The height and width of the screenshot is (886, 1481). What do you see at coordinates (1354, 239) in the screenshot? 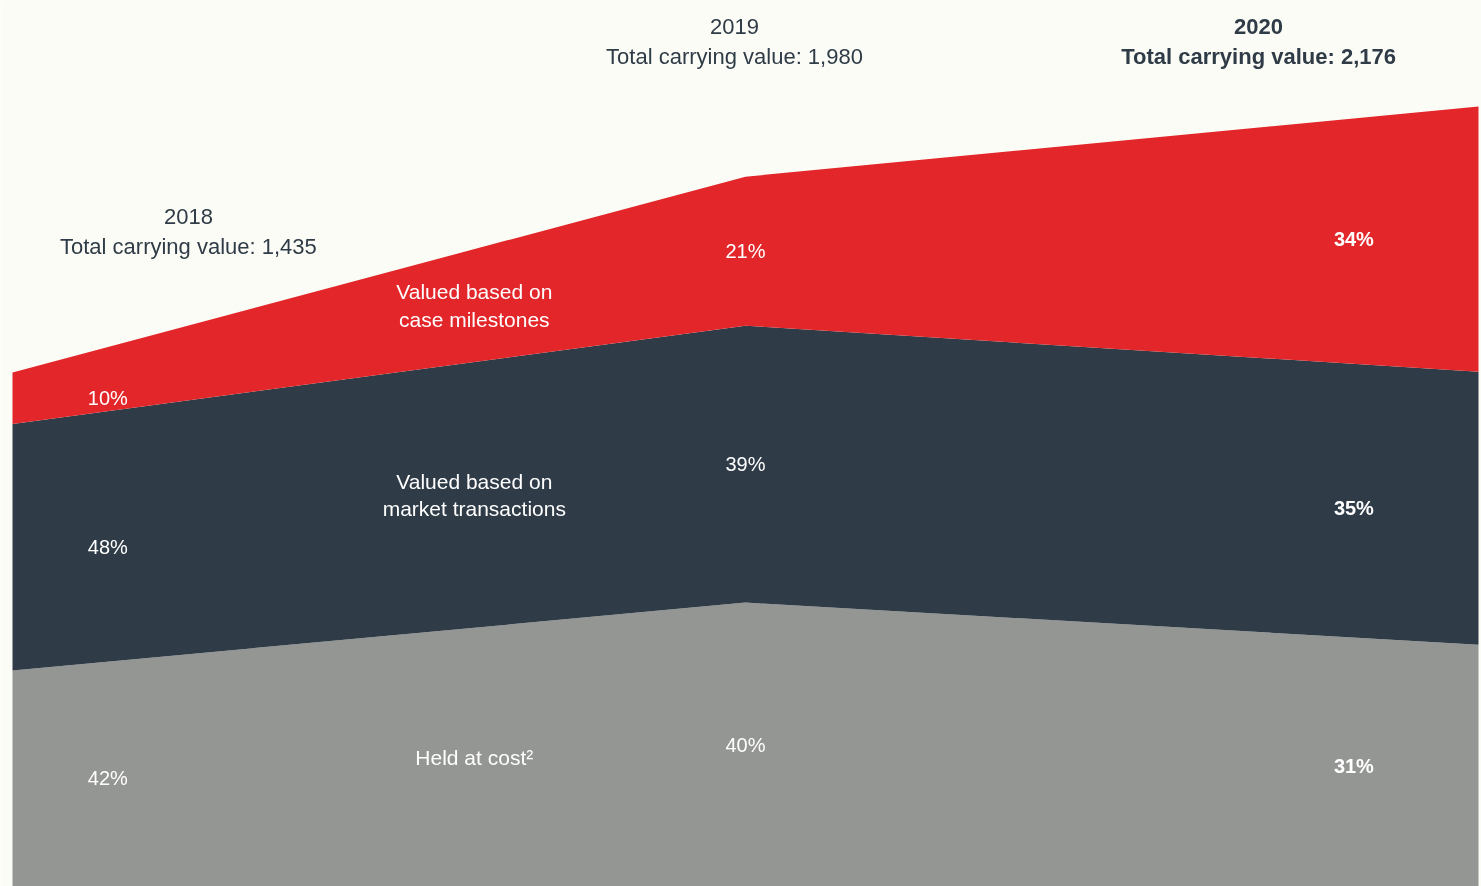
I see `annotation: 34%` at bounding box center [1354, 239].